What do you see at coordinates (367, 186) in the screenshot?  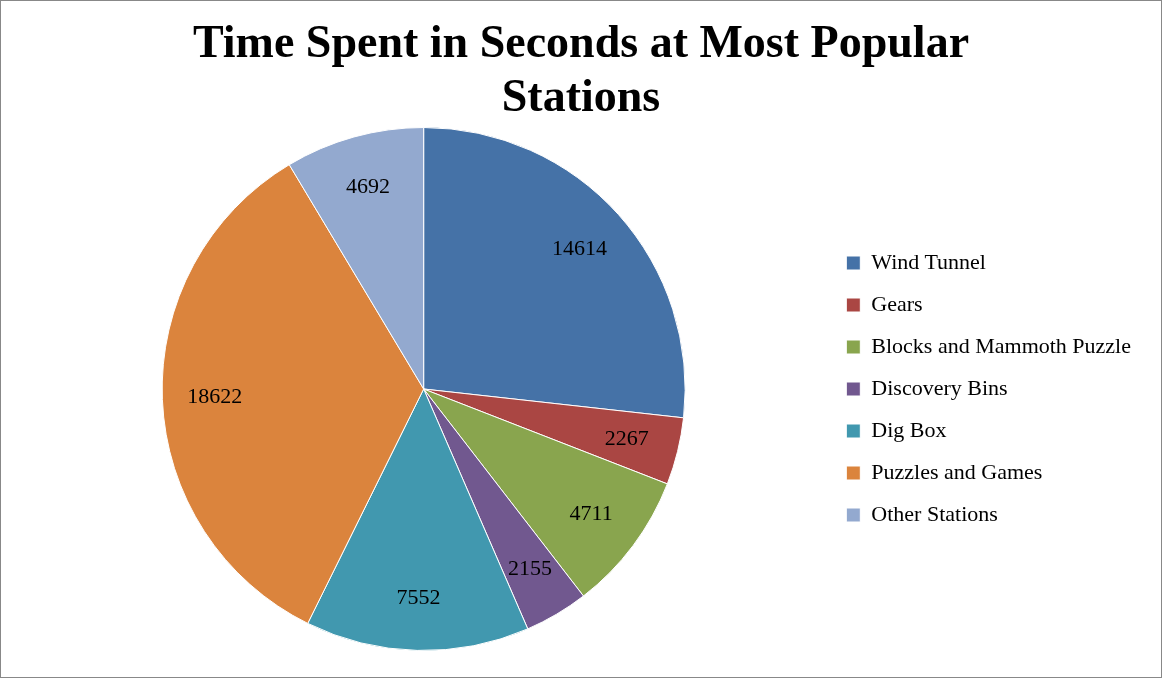 I see `data-label: 4692` at bounding box center [367, 186].